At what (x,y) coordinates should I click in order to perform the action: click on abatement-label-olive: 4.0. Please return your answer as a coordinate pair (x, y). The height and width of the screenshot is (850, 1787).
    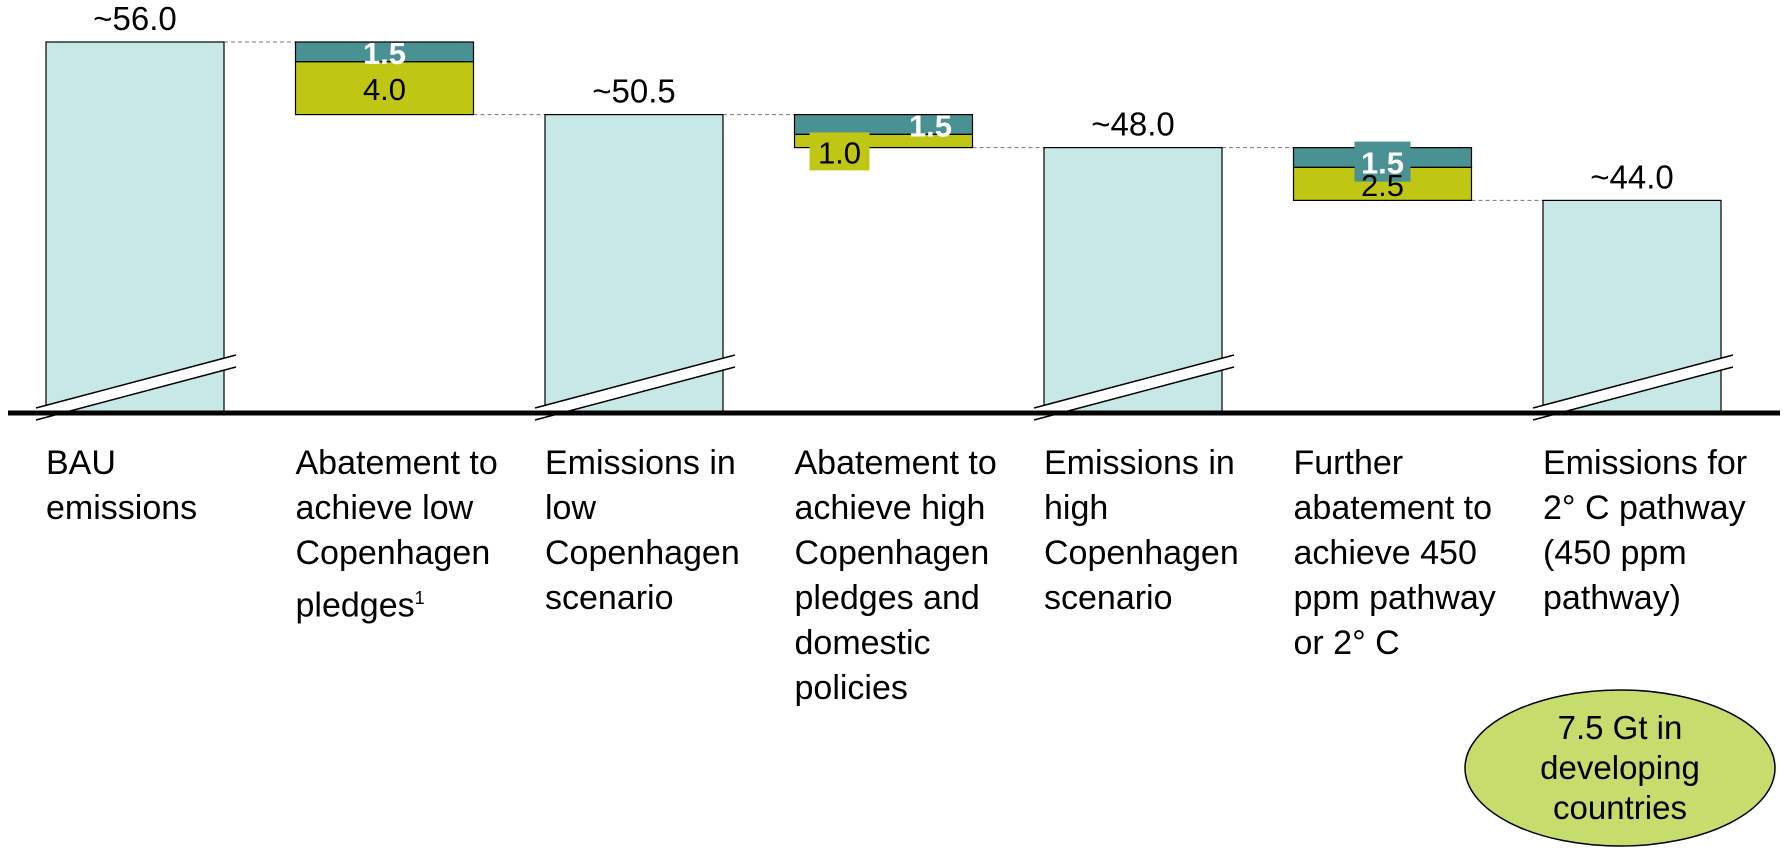
    Looking at the image, I should click on (384, 89).